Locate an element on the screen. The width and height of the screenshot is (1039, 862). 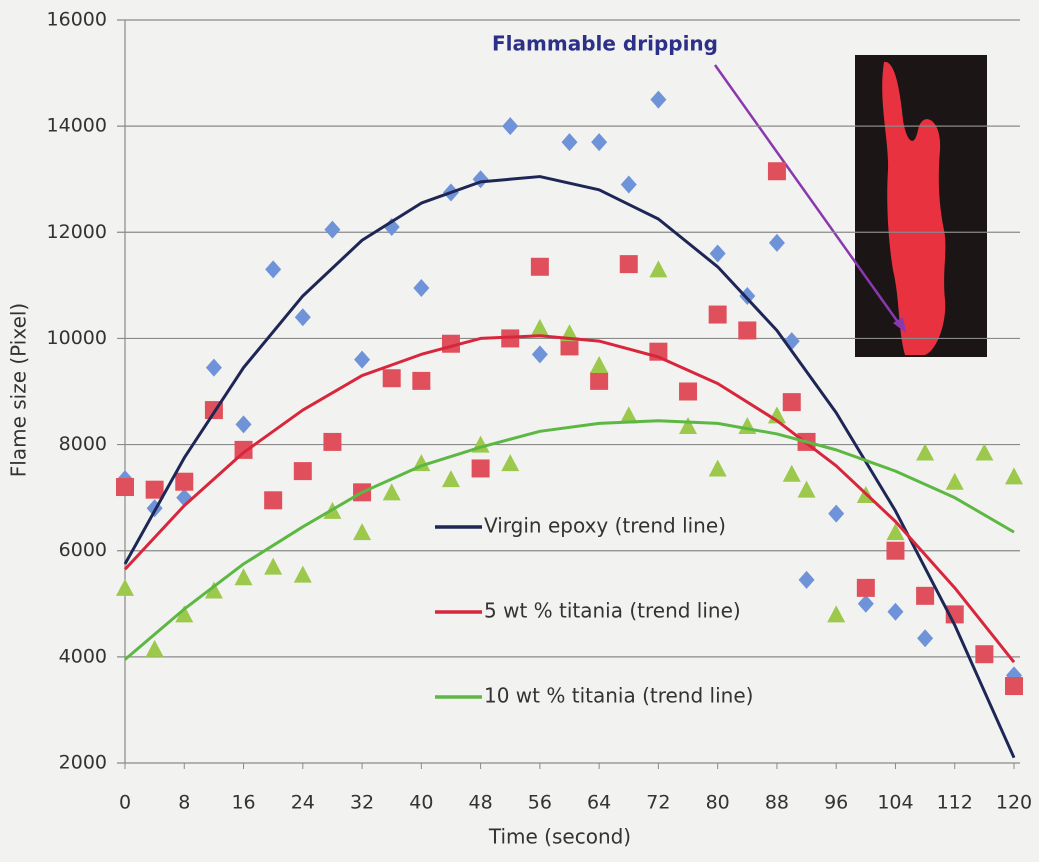
x-tick-label: 120 is located at coordinates (1014, 803).